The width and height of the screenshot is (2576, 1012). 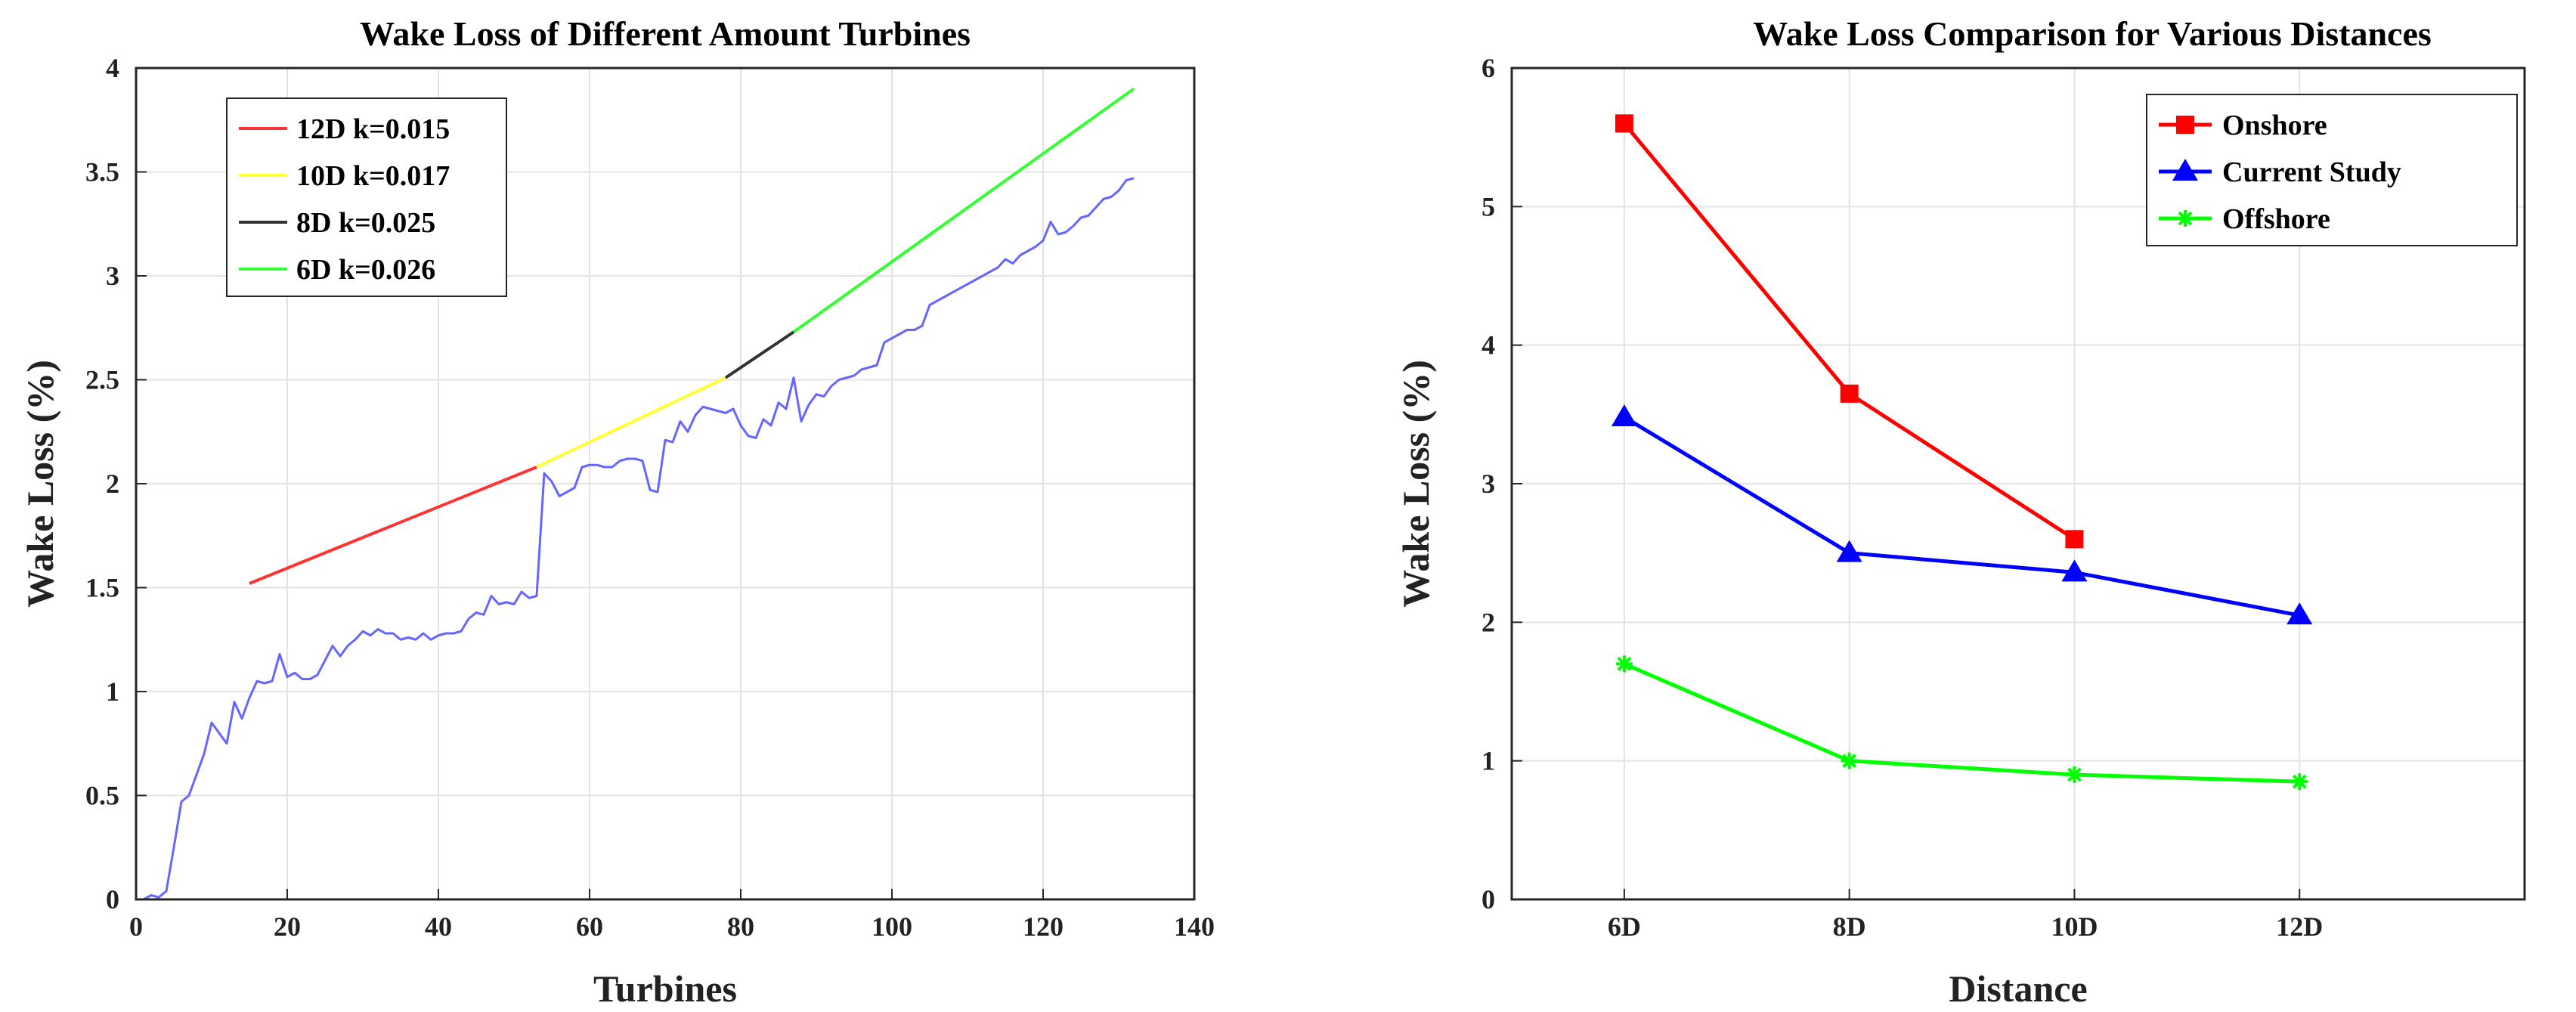 What do you see at coordinates (1849, 926) in the screenshot?
I see `chart2-x-tick-label: 8D` at bounding box center [1849, 926].